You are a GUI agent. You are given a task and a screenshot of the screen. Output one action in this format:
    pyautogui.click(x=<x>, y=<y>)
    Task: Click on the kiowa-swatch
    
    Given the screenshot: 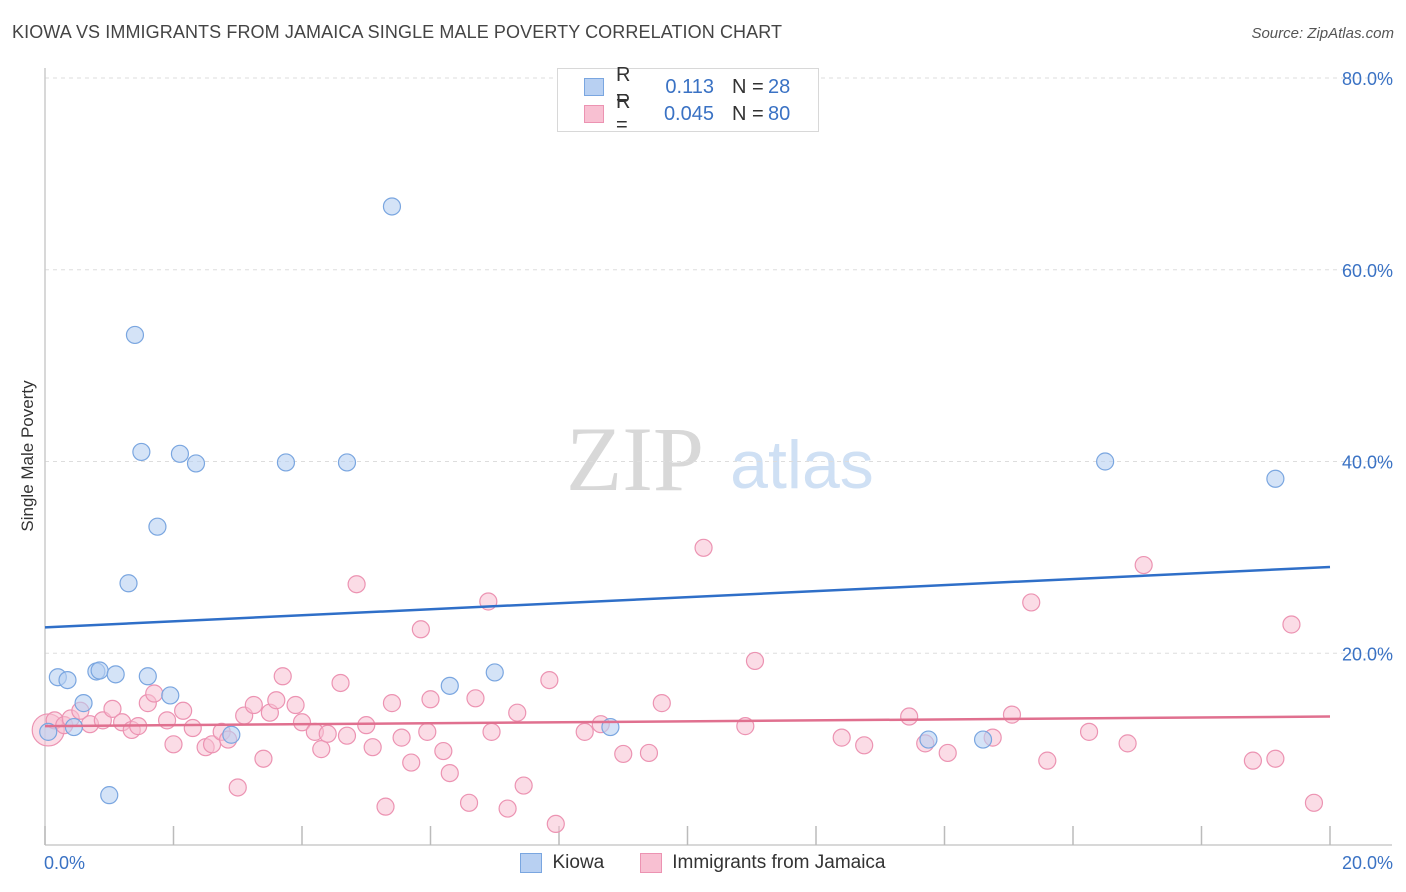 What is the action you would take?
    pyautogui.click(x=594, y=87)
    